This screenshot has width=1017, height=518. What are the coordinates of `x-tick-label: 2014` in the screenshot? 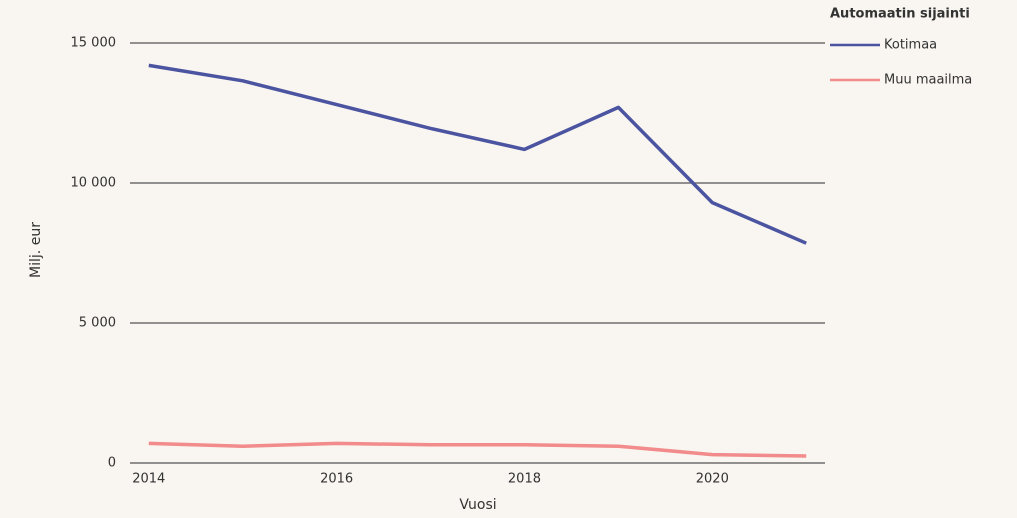 It's located at (148, 479).